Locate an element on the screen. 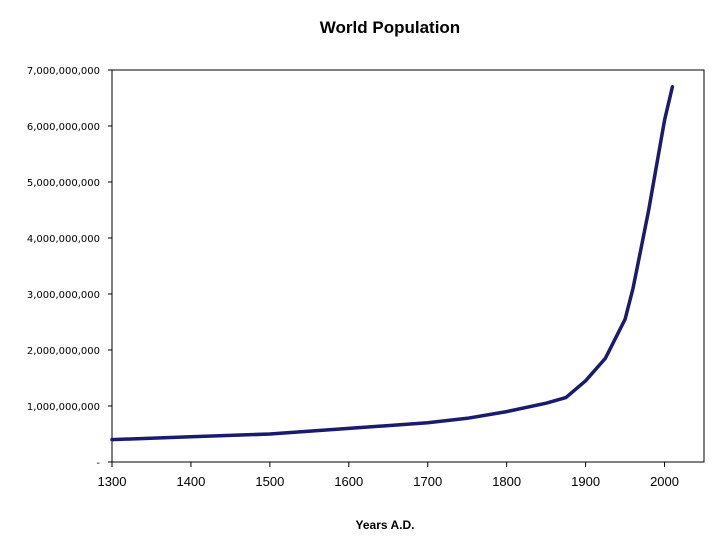  x-tick-label: 2000 is located at coordinates (664, 481).